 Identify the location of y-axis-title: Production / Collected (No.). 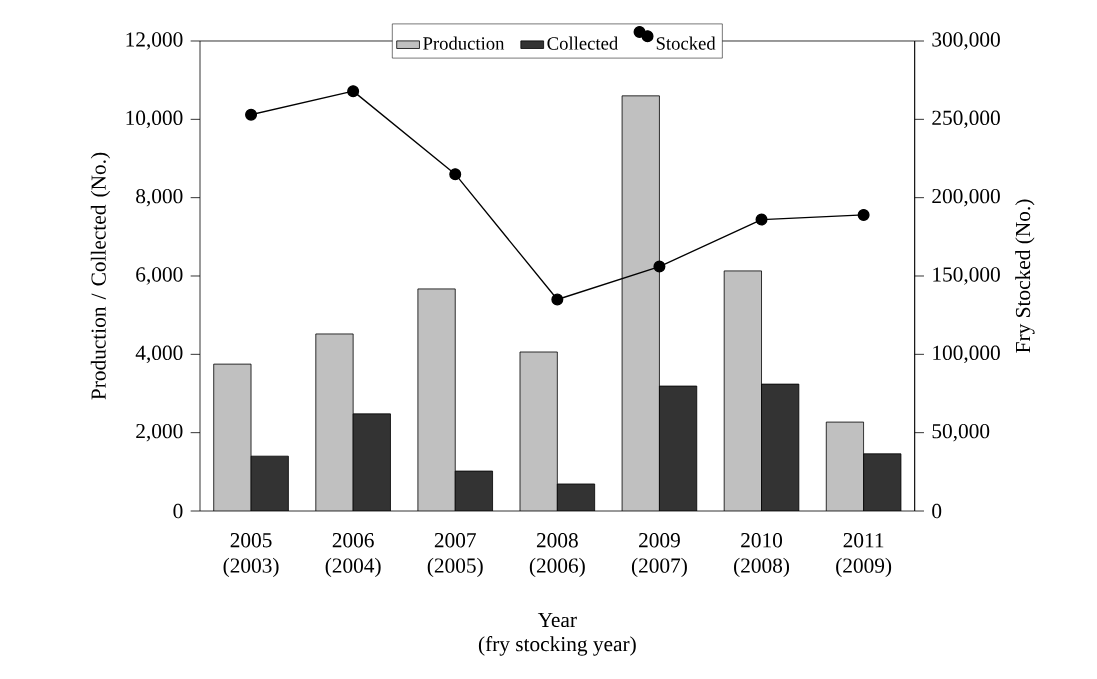
(100, 276).